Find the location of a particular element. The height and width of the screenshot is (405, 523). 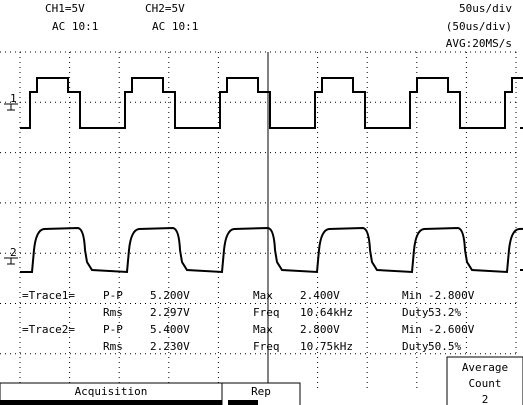

trace-1-waveform is located at coordinates (271, 103).